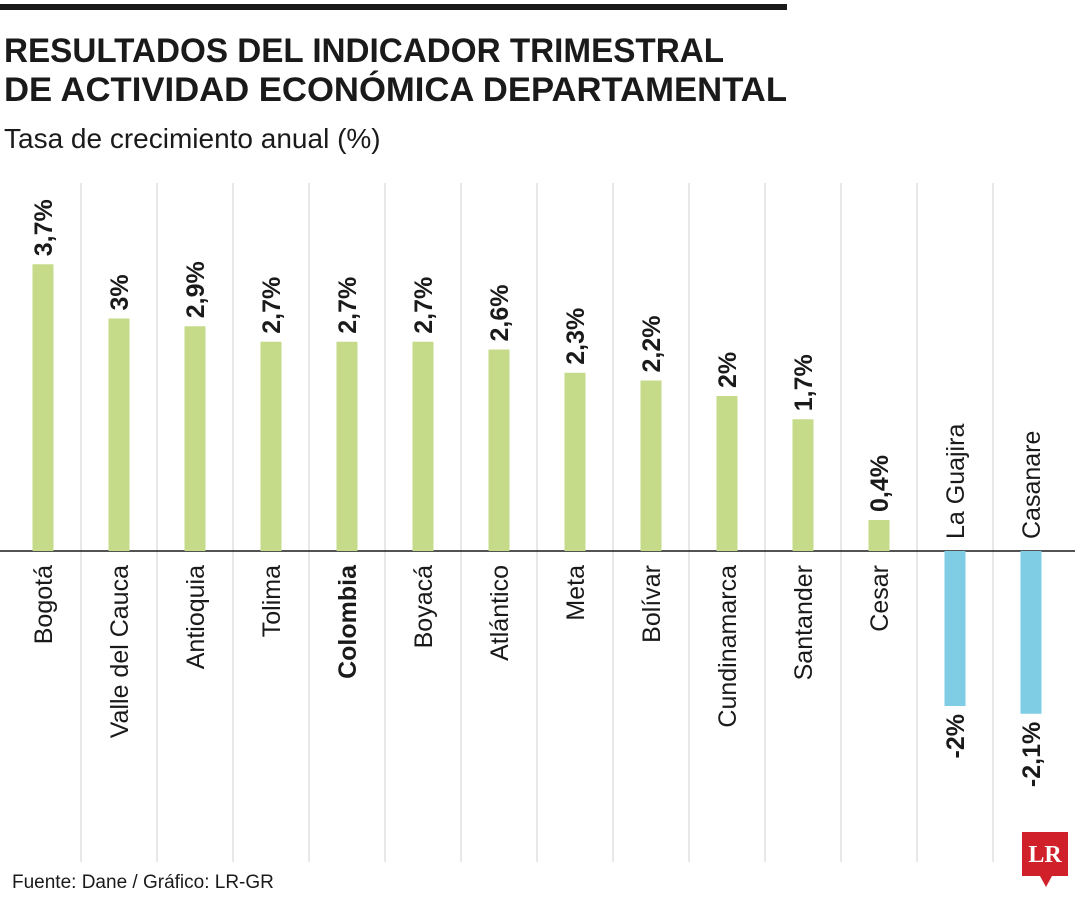 The height and width of the screenshot is (900, 1080). What do you see at coordinates (728, 646) in the screenshot?
I see `category-label: Cundinamarca` at bounding box center [728, 646].